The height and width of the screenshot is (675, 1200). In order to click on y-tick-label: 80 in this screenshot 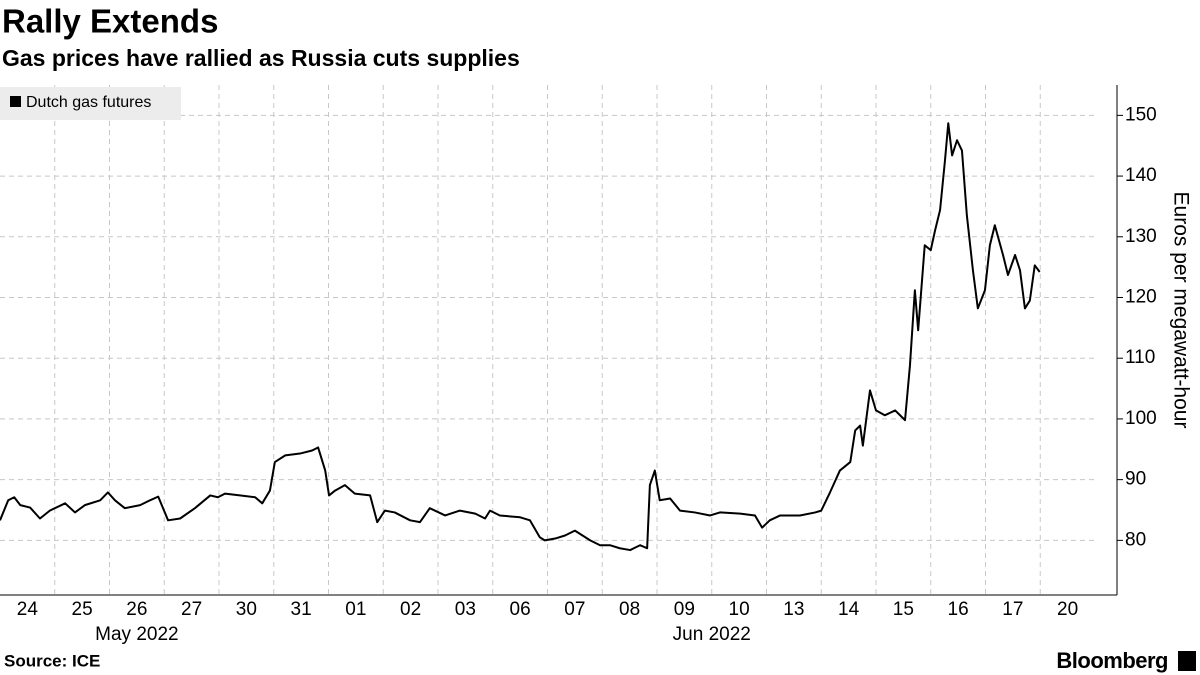, I will do `click(1135, 539)`.